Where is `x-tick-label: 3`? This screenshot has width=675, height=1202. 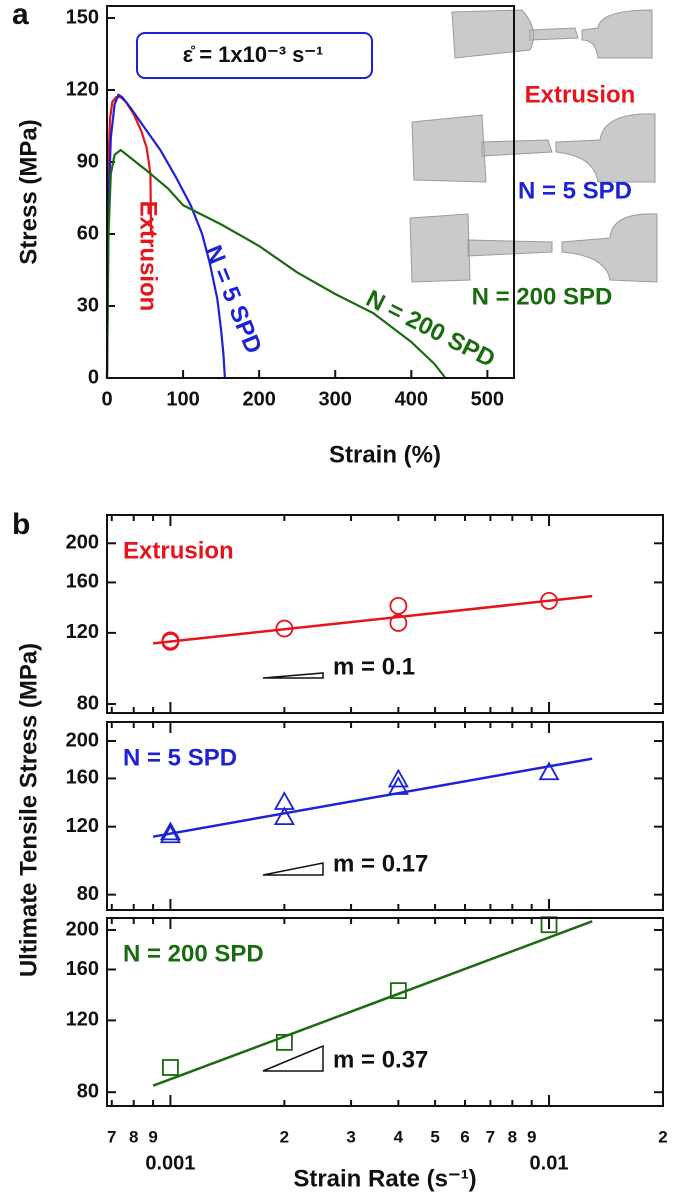
x-tick-label: 3 is located at coordinates (350, 1136).